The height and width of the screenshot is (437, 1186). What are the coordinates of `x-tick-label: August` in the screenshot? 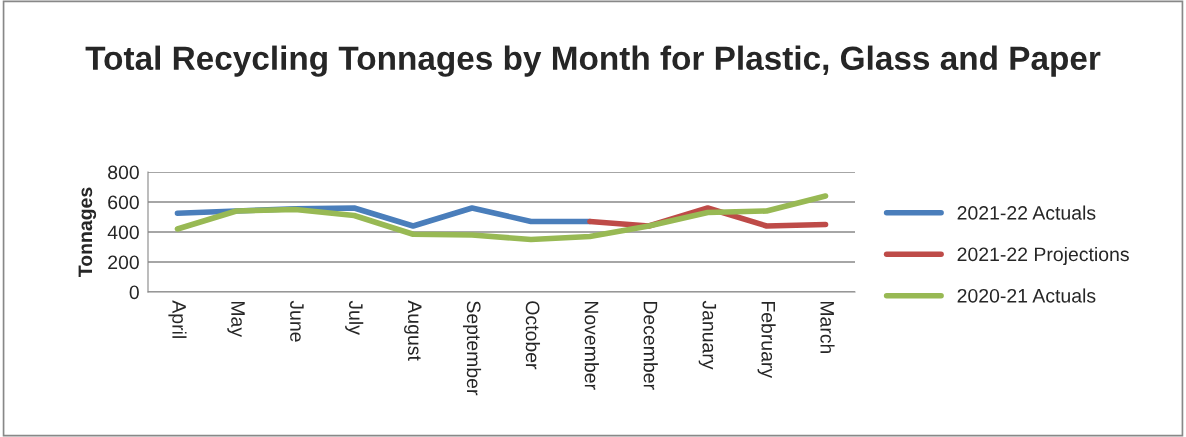 It's located at (413, 330).